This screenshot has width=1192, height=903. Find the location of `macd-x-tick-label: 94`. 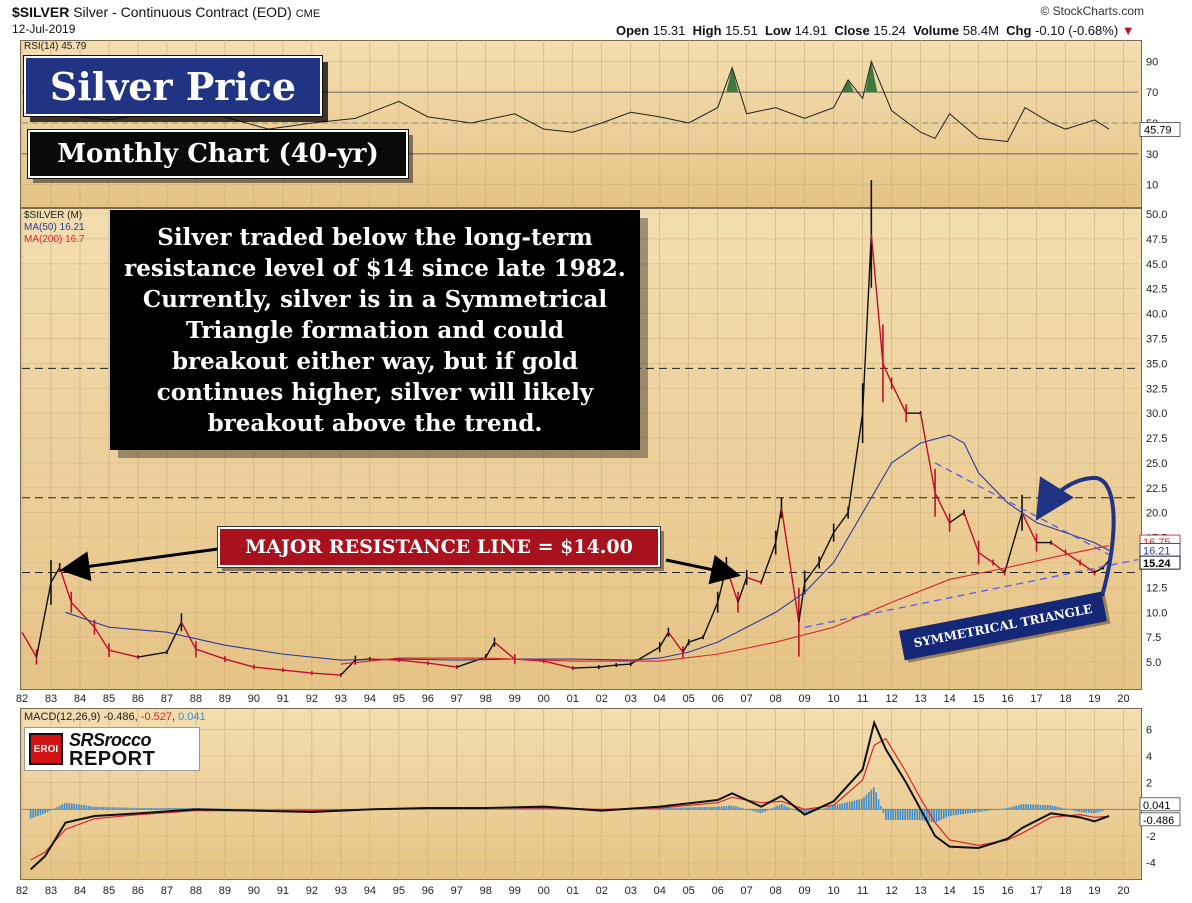

macd-x-tick-label: 94 is located at coordinates (370, 891).